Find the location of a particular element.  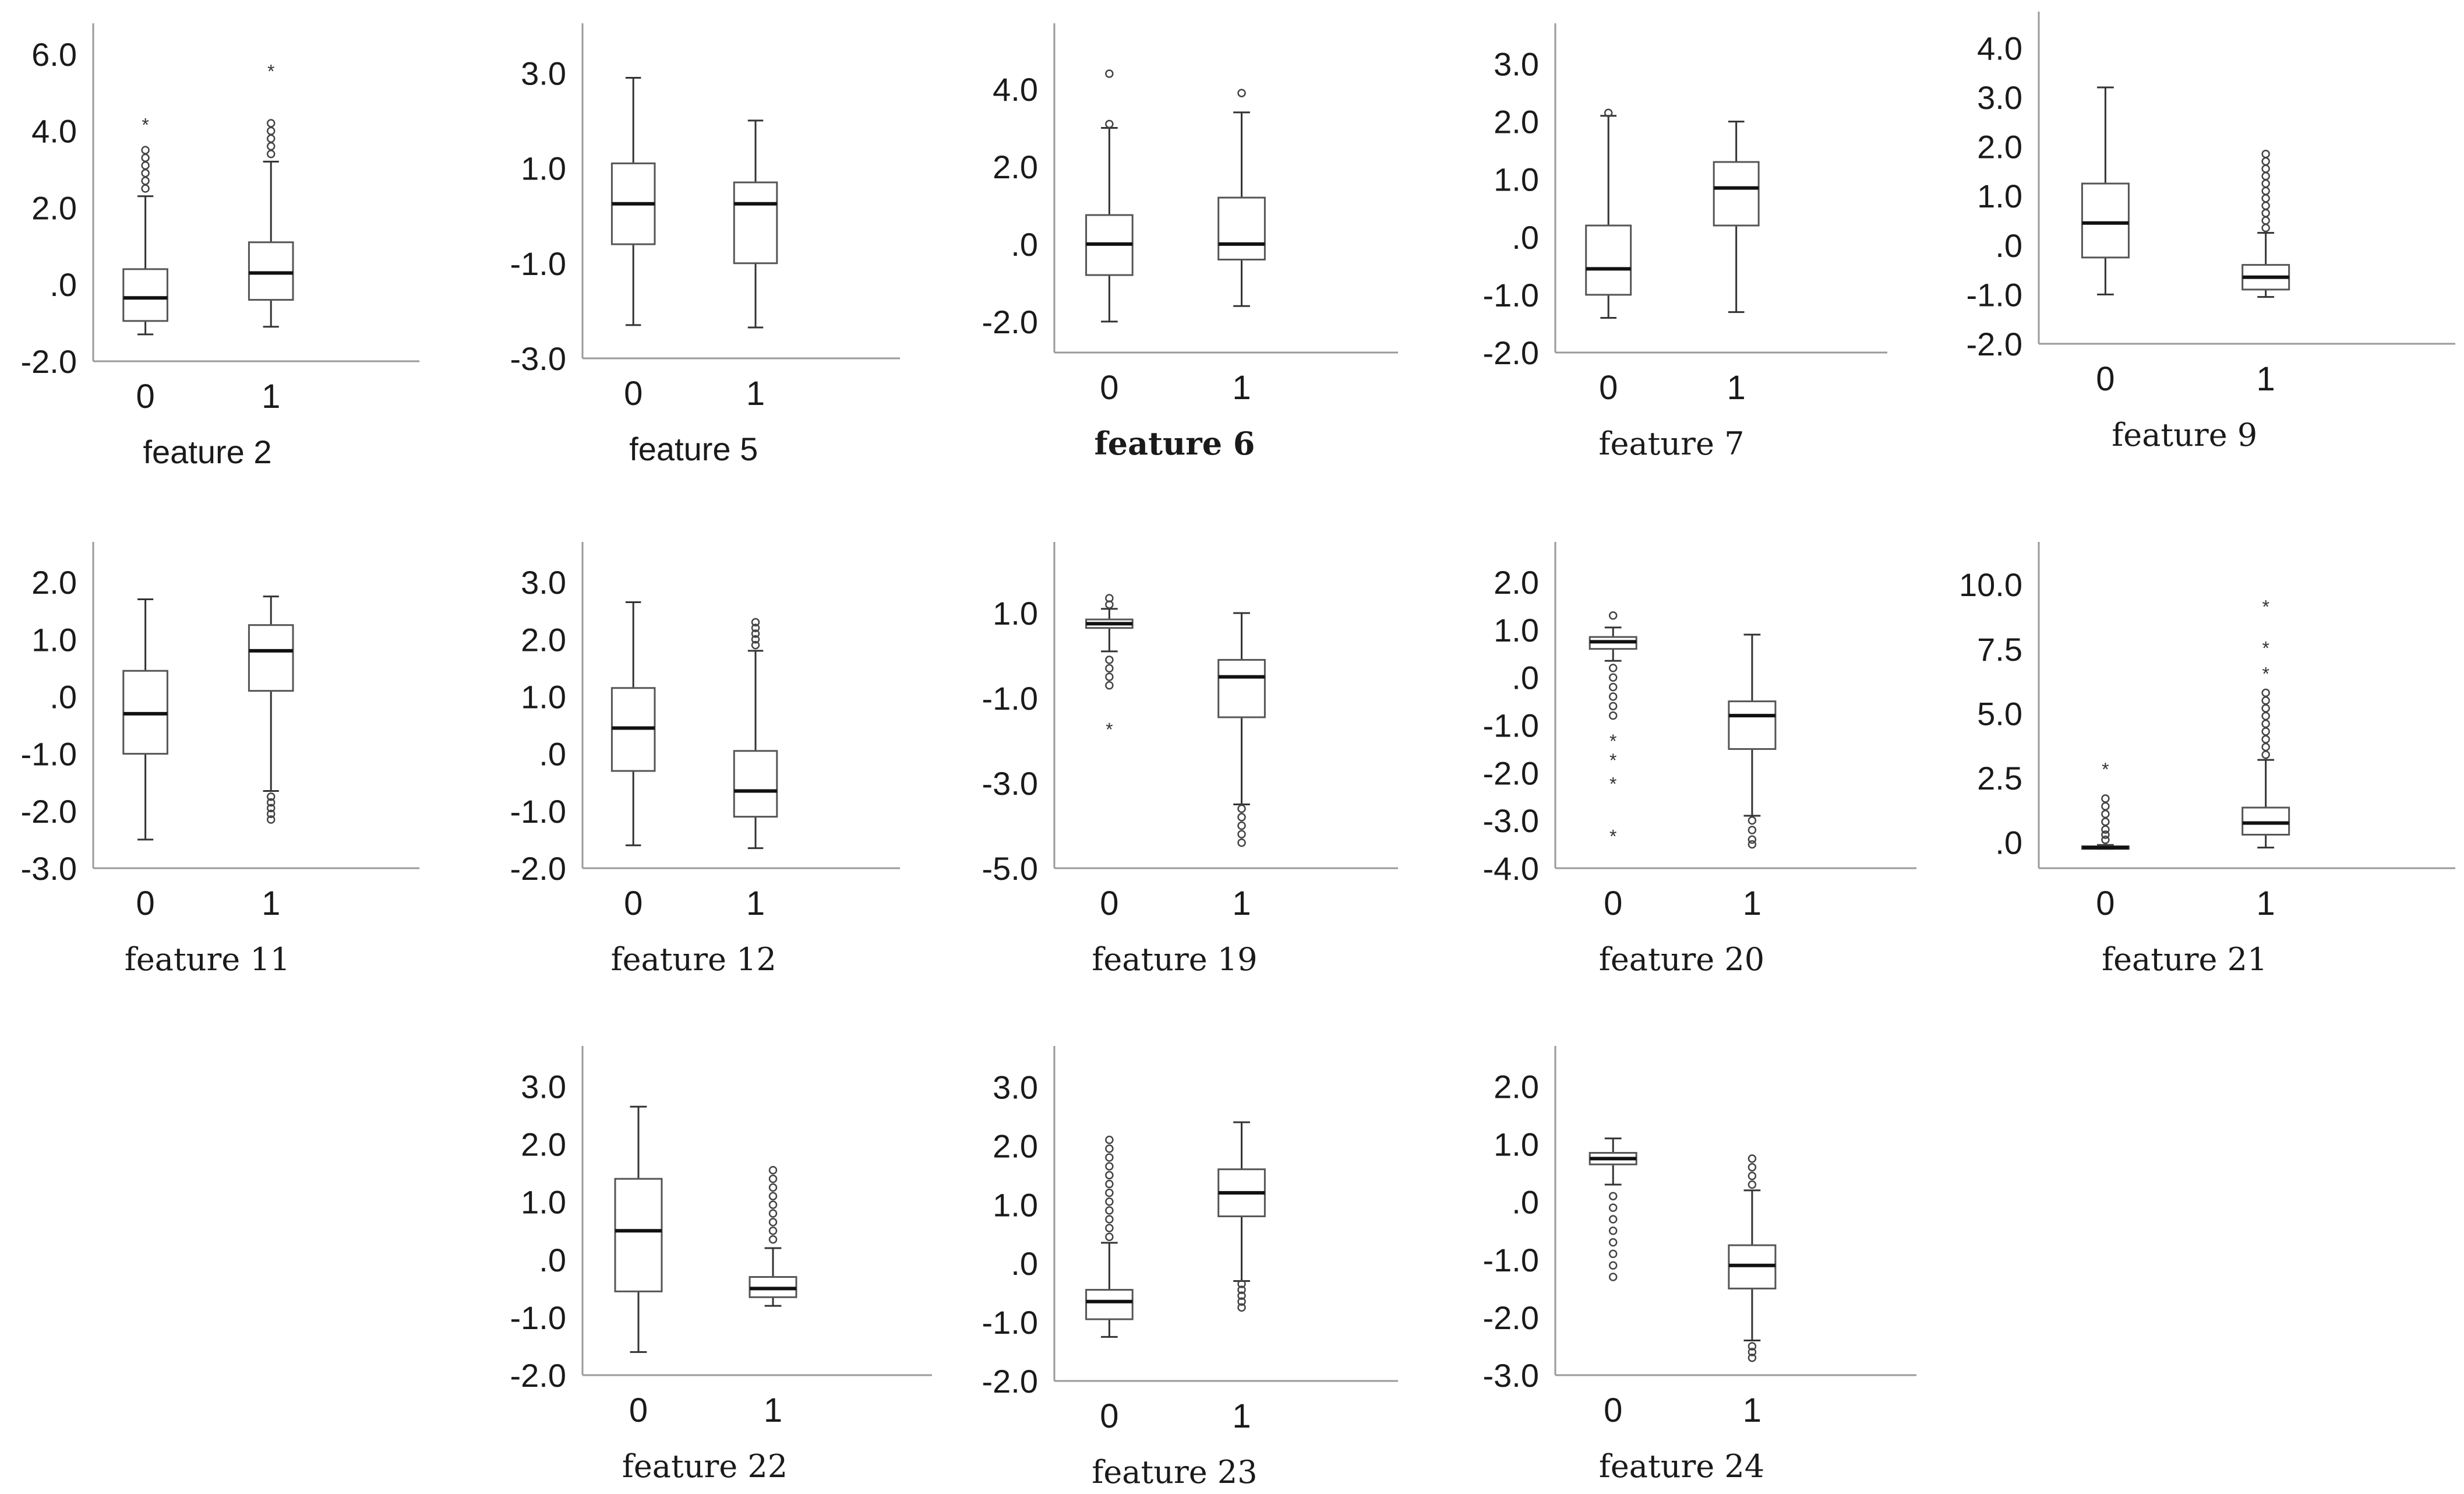

panel-title: feature 6 is located at coordinates (1175, 444).